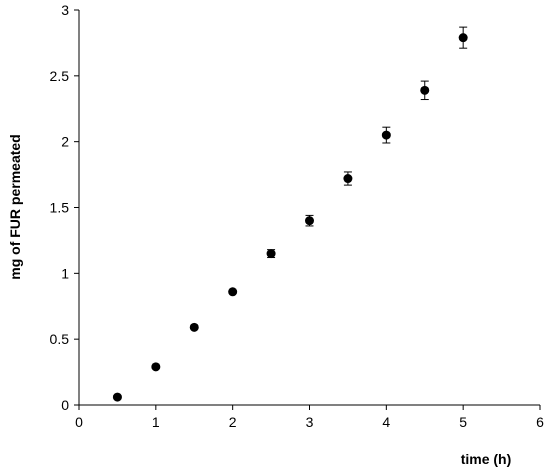  What do you see at coordinates (65, 273) in the screenshot?
I see `y-tick-label: 1` at bounding box center [65, 273].